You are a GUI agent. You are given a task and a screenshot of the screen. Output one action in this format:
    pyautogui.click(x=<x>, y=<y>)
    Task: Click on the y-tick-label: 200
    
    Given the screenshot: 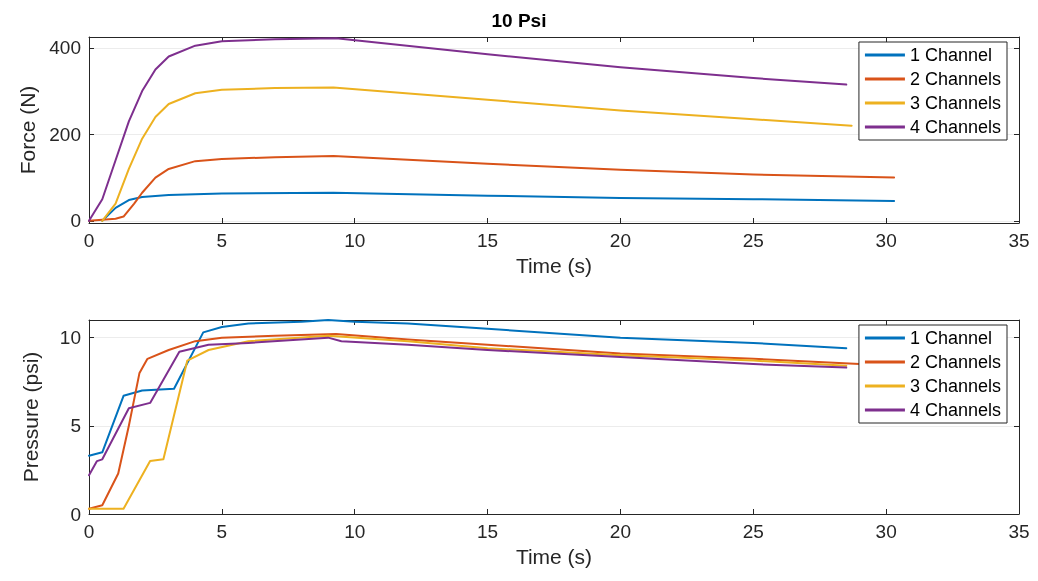 What is the action you would take?
    pyautogui.click(x=65, y=134)
    